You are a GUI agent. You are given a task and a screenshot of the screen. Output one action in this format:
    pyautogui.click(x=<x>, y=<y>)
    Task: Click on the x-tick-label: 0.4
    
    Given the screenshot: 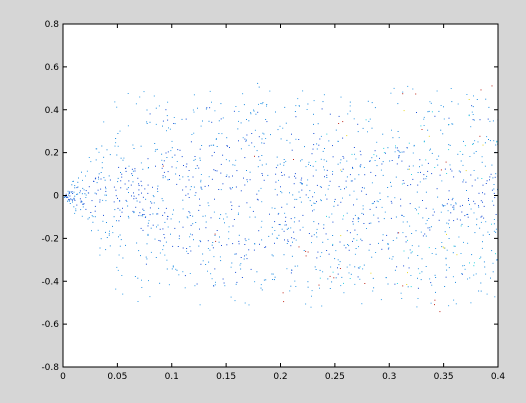 What is the action you would take?
    pyautogui.click(x=498, y=377)
    